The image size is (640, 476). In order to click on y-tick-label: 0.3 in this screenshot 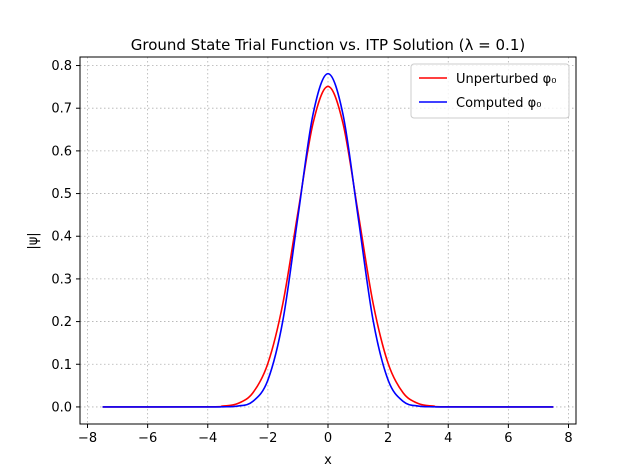, I will do `click(61, 279)`.